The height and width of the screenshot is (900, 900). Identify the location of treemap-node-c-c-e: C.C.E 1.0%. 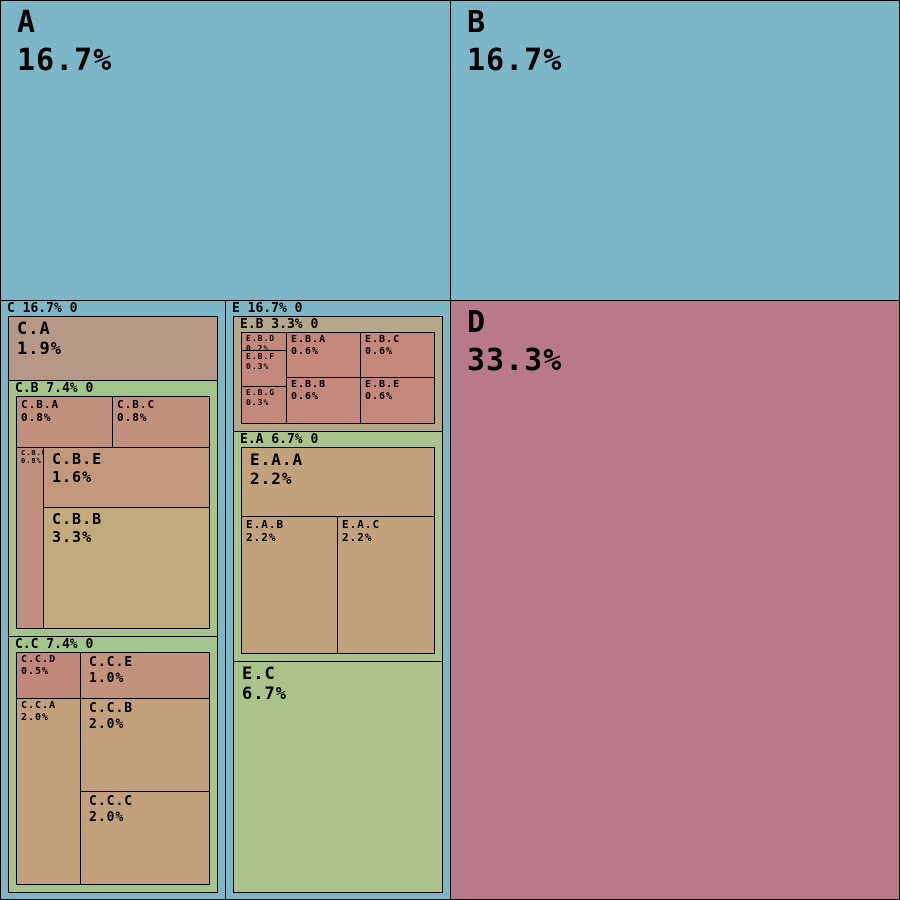
(145, 675).